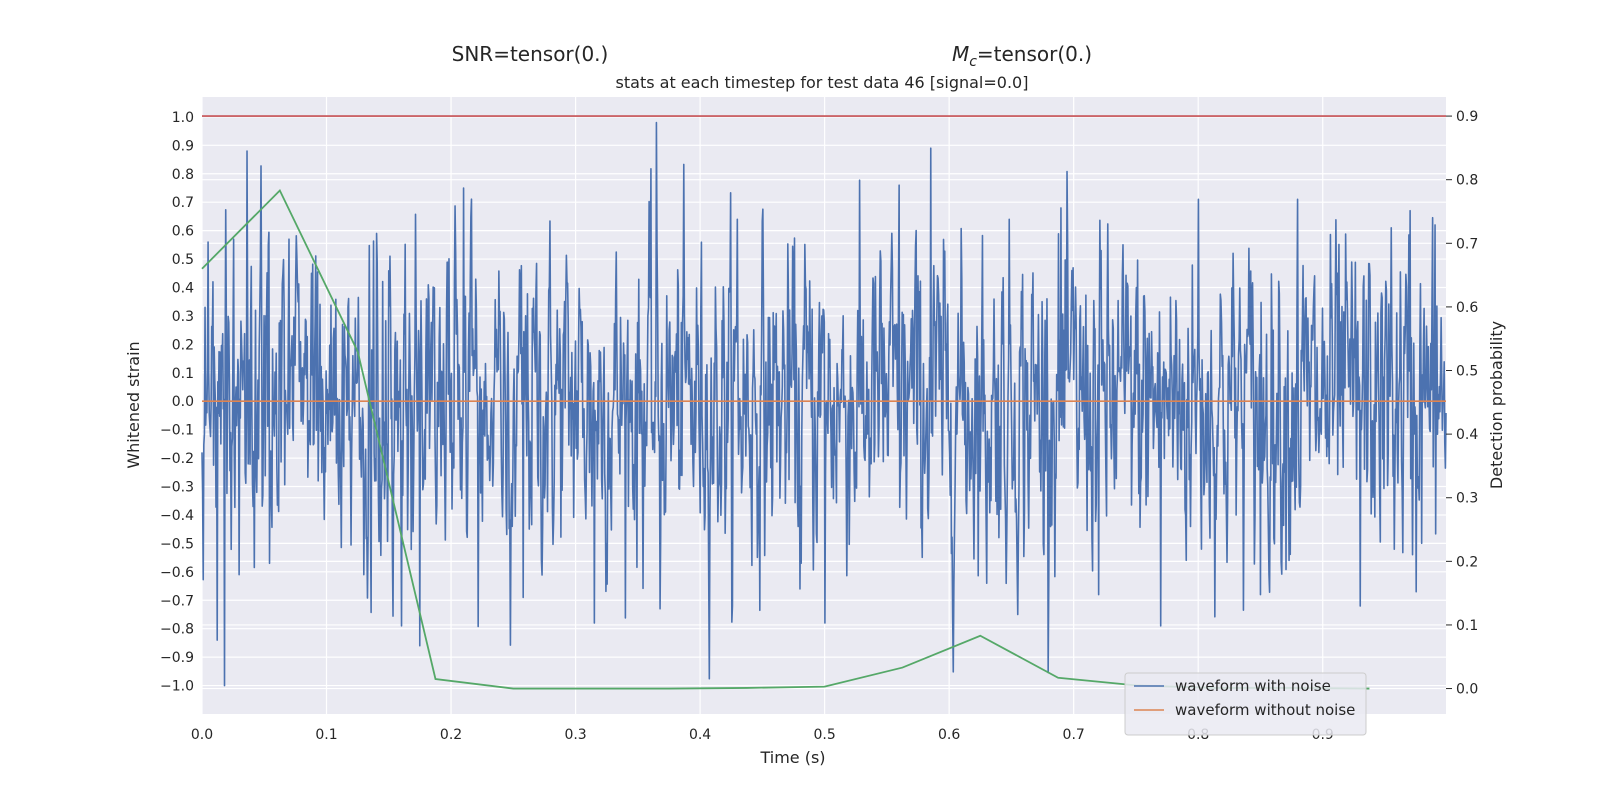 Image resolution: width=1600 pixels, height=800 pixels. What do you see at coordinates (183, 402) in the screenshot?
I see `y-tick-label-left: 0.0` at bounding box center [183, 402].